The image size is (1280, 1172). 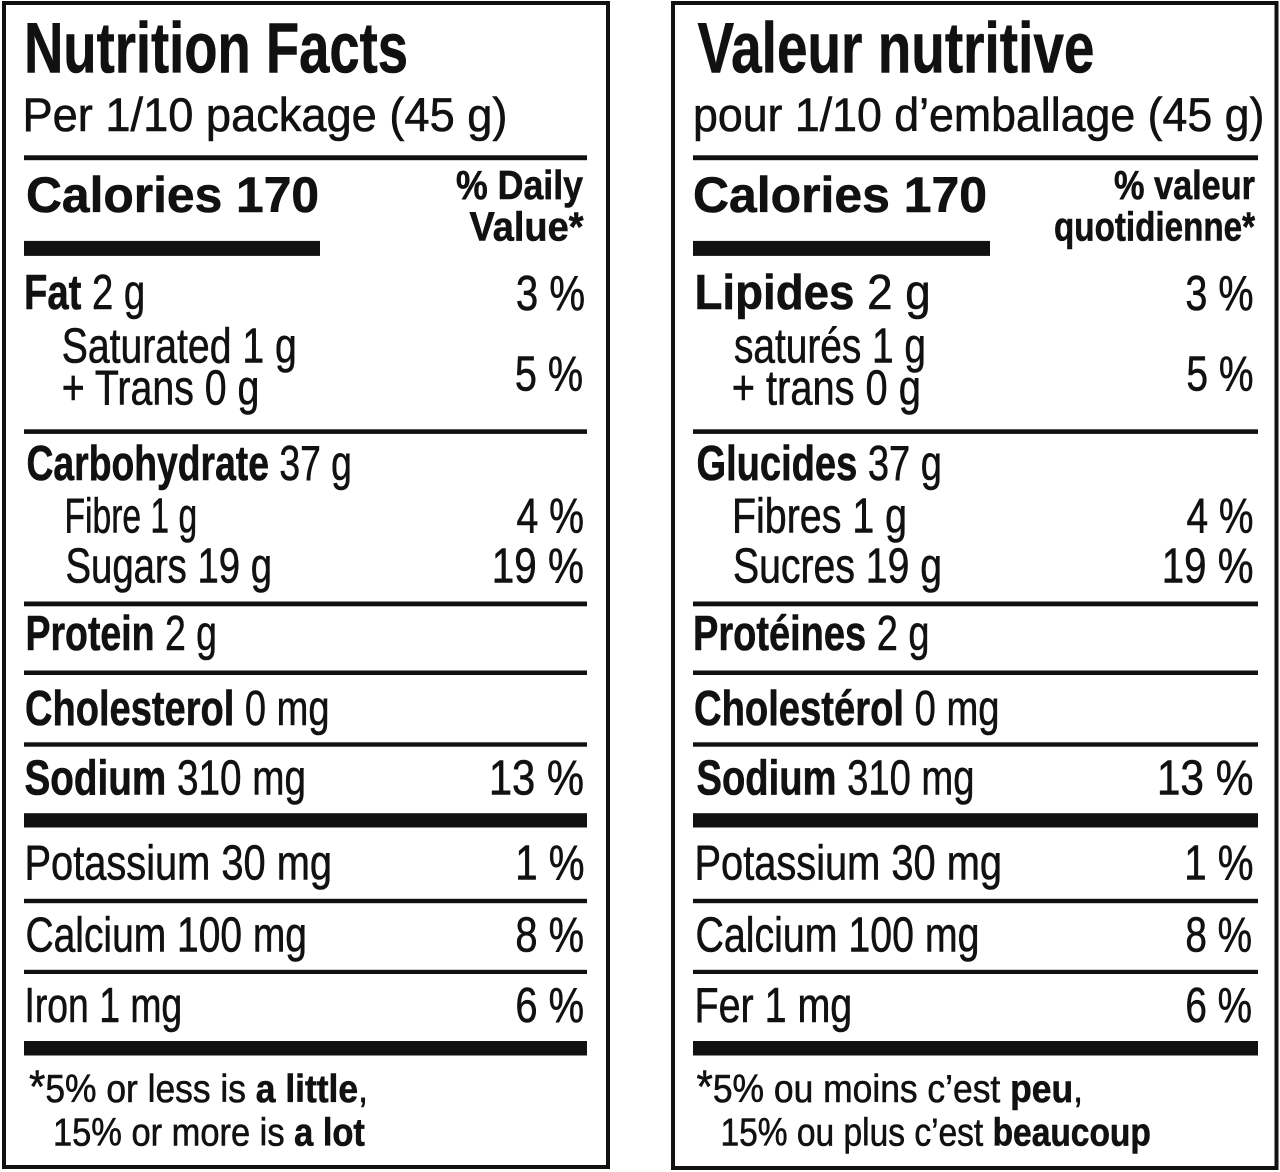 I want to click on svg-text: Sucres 19 g, so click(x=837, y=566).